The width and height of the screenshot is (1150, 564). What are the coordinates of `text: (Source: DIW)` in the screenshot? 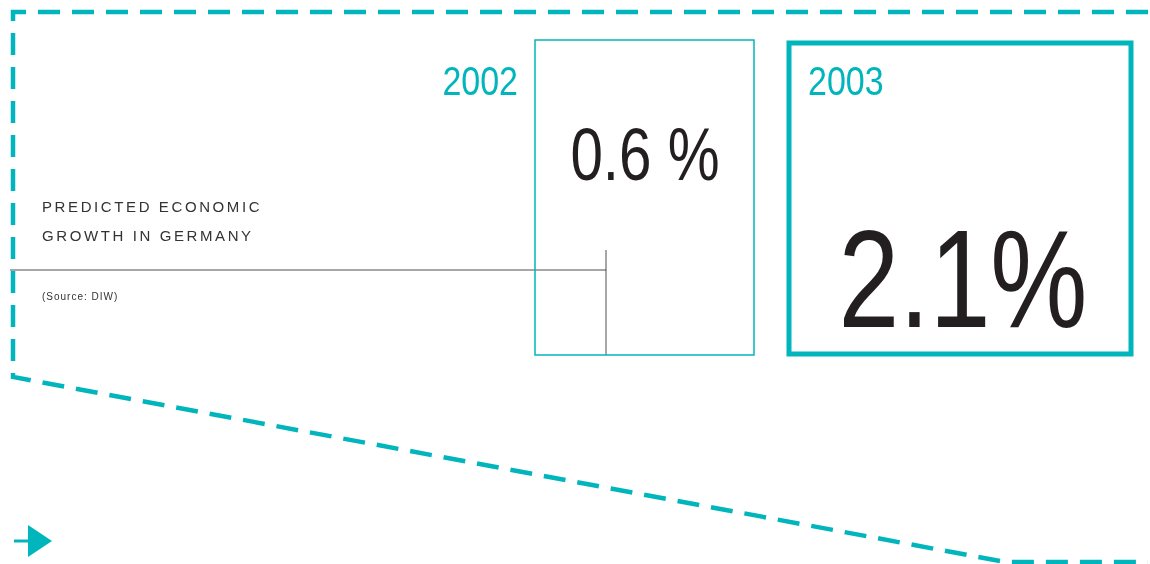 It's located at (80, 296).